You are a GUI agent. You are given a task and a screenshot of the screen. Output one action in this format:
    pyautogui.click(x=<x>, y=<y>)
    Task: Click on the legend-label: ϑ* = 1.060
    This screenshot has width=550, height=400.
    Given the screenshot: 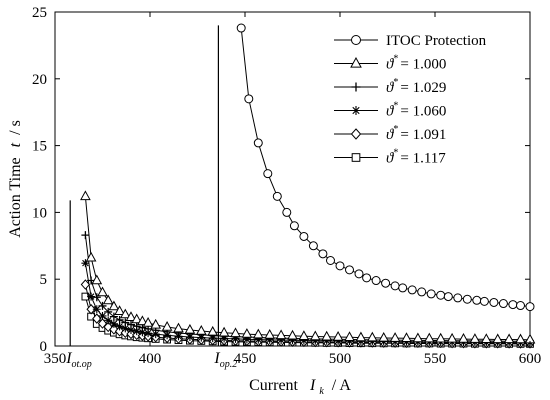 What is the action you would take?
    pyautogui.click(x=416, y=110)
    